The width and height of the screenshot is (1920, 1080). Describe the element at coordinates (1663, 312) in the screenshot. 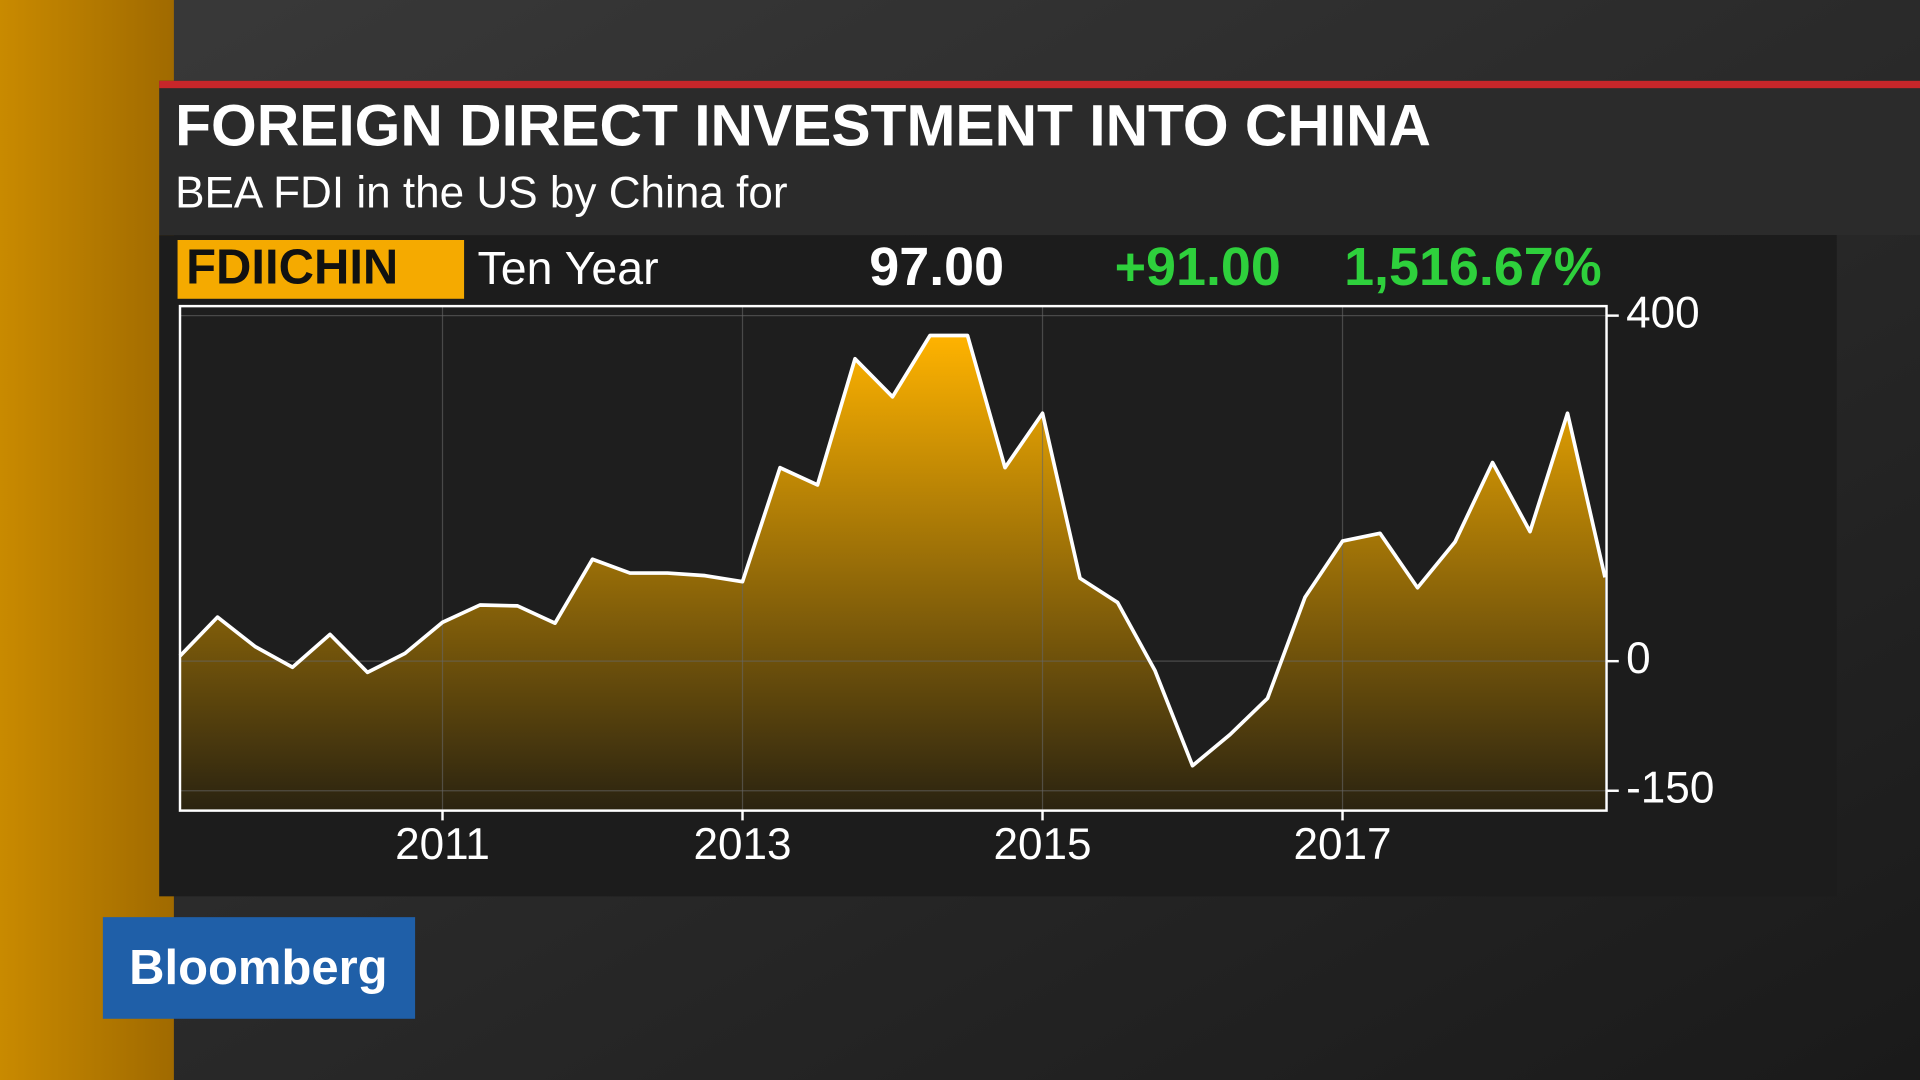

I see `y-tick-label: 400` at that location.